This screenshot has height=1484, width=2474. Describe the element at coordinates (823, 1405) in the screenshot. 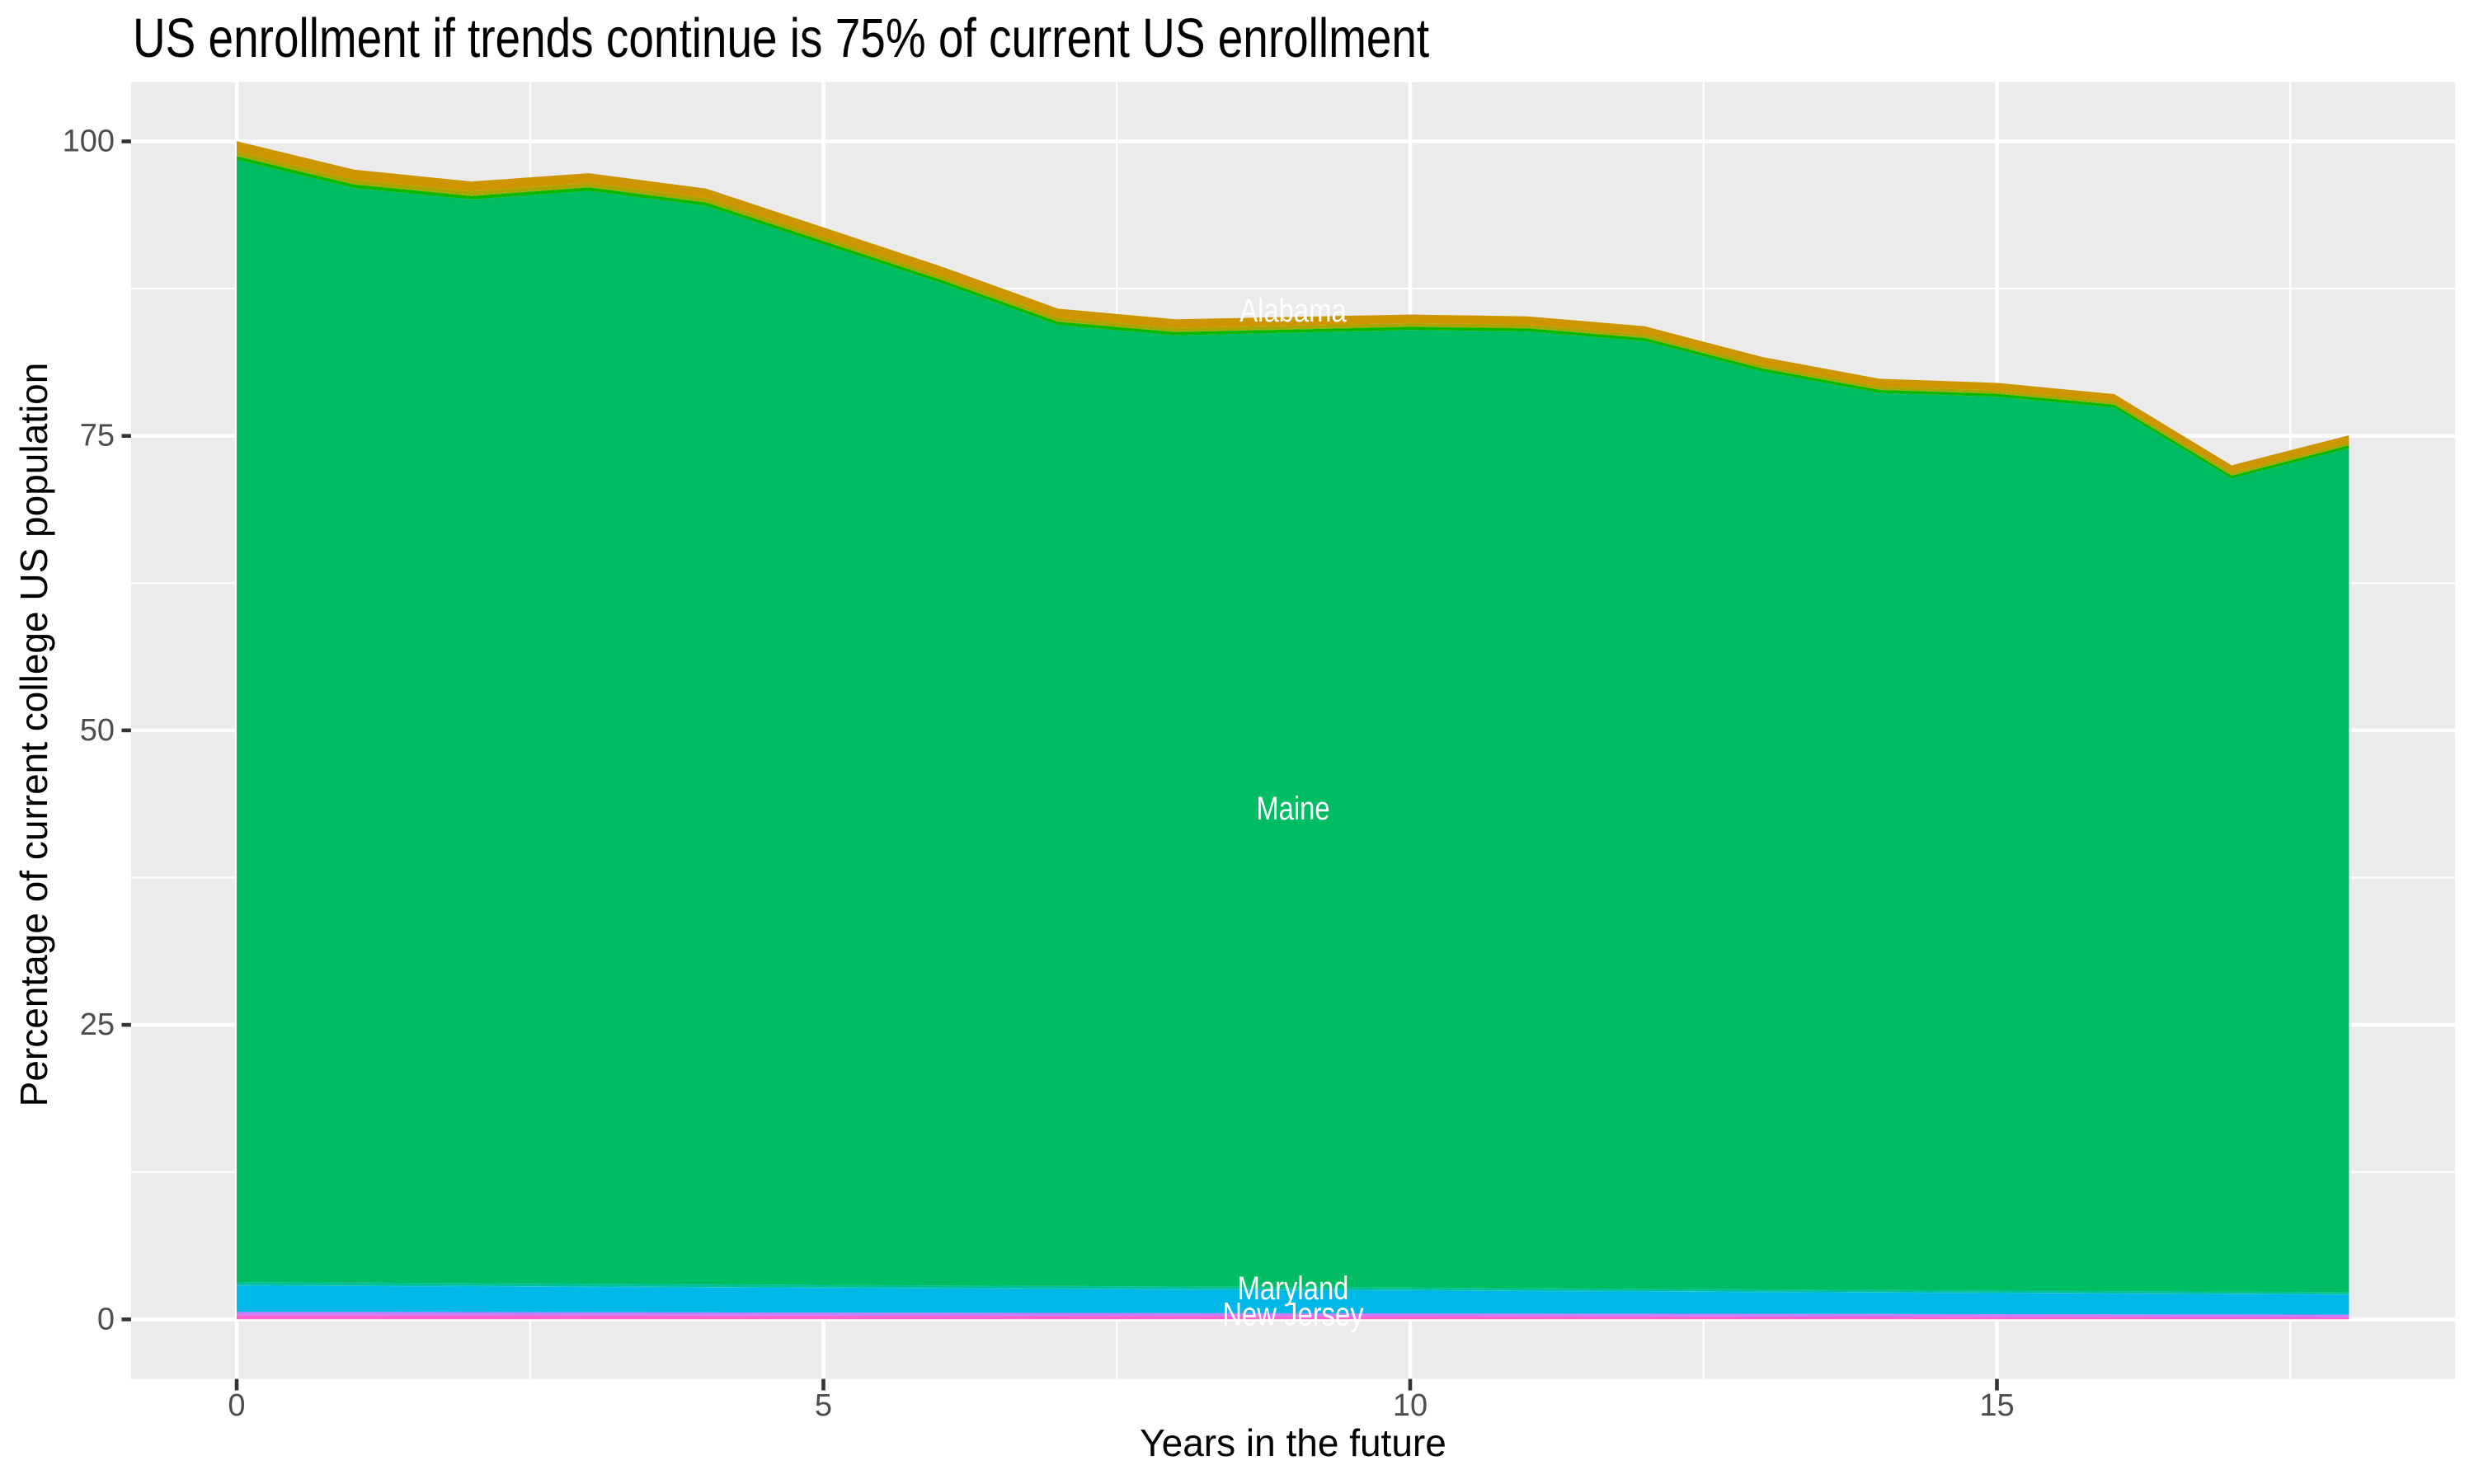

I see `svg-text: 5` at that location.